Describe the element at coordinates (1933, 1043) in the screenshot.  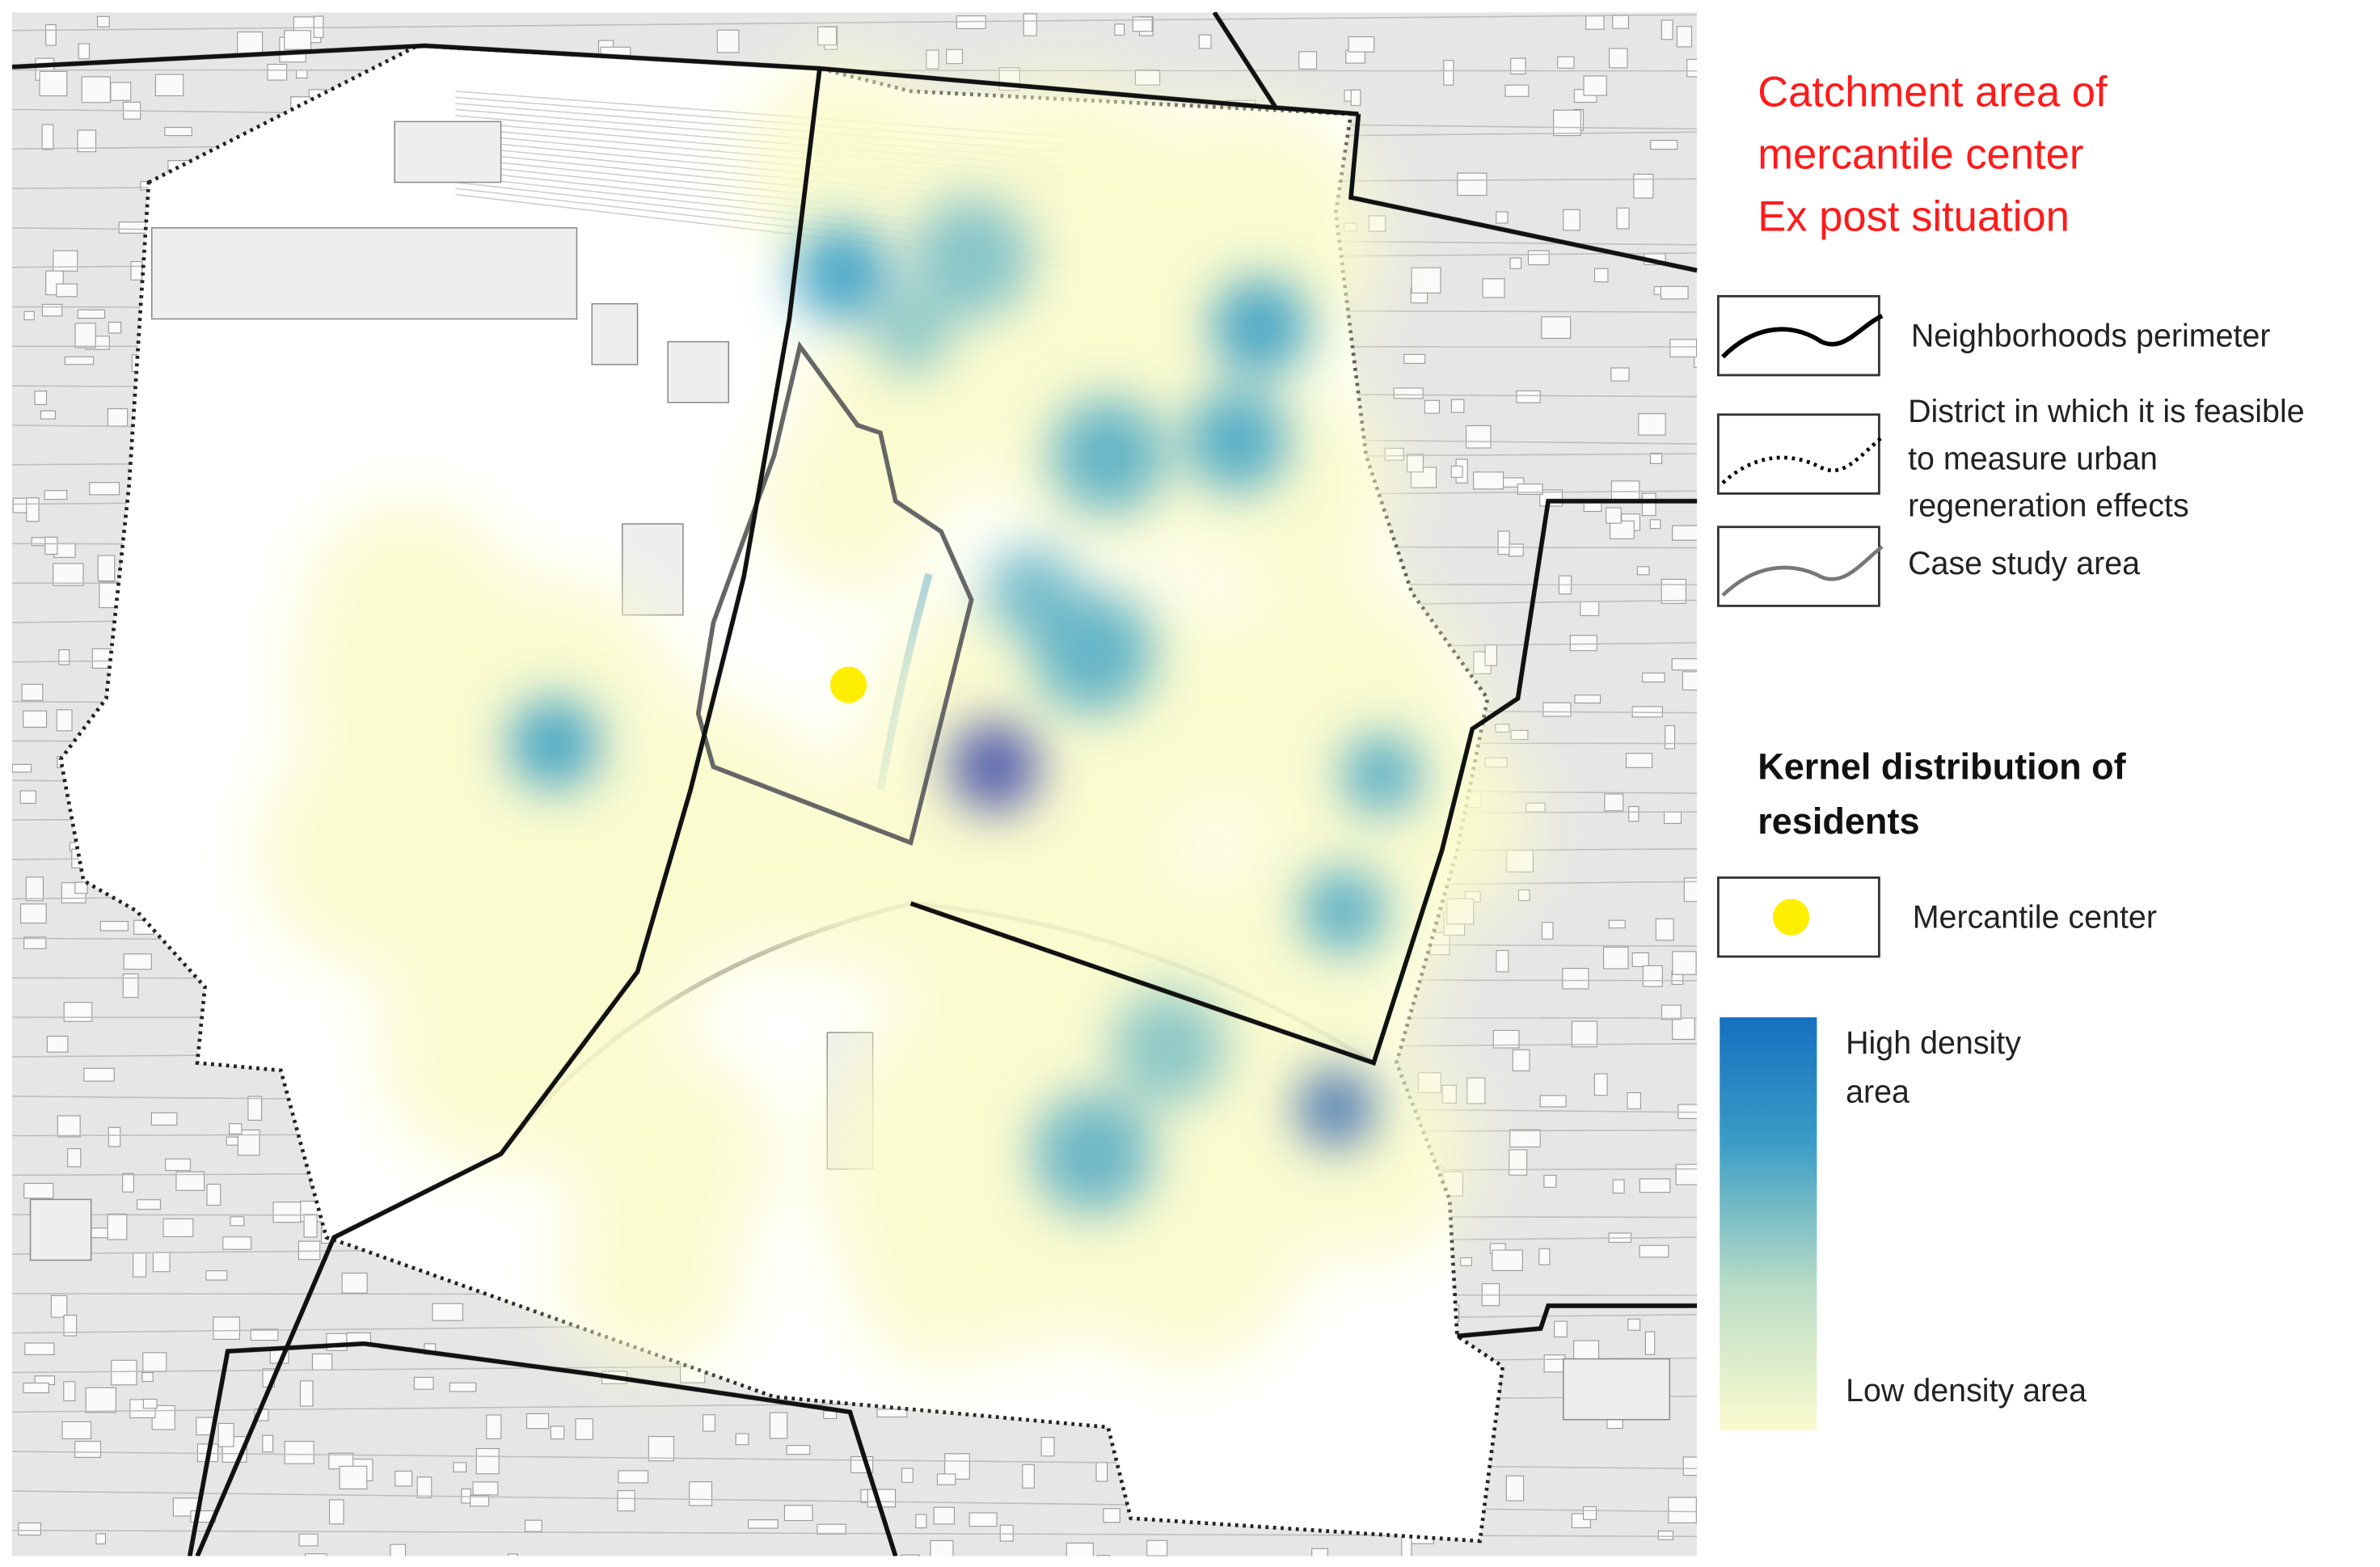
I see `legend-label: High density` at that location.